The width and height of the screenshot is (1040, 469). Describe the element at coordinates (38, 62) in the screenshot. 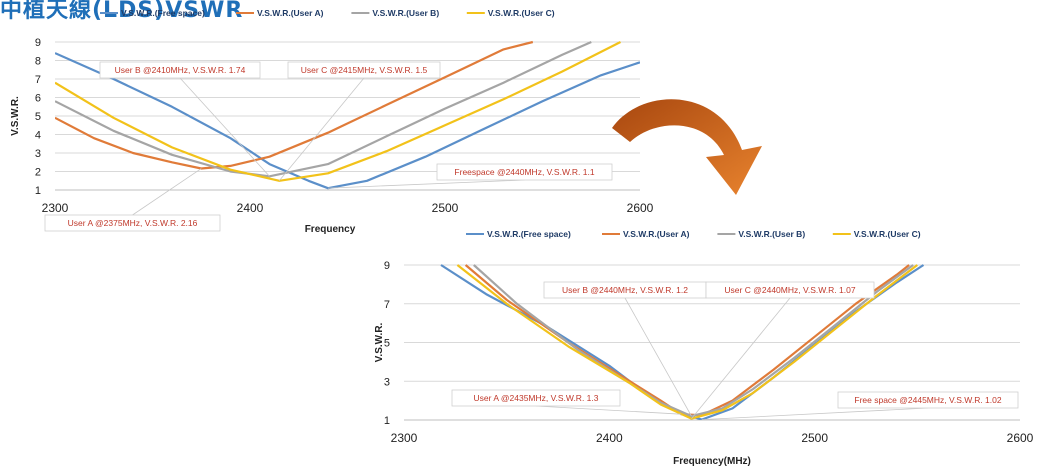

I see `y-tick-label: 8` at that location.